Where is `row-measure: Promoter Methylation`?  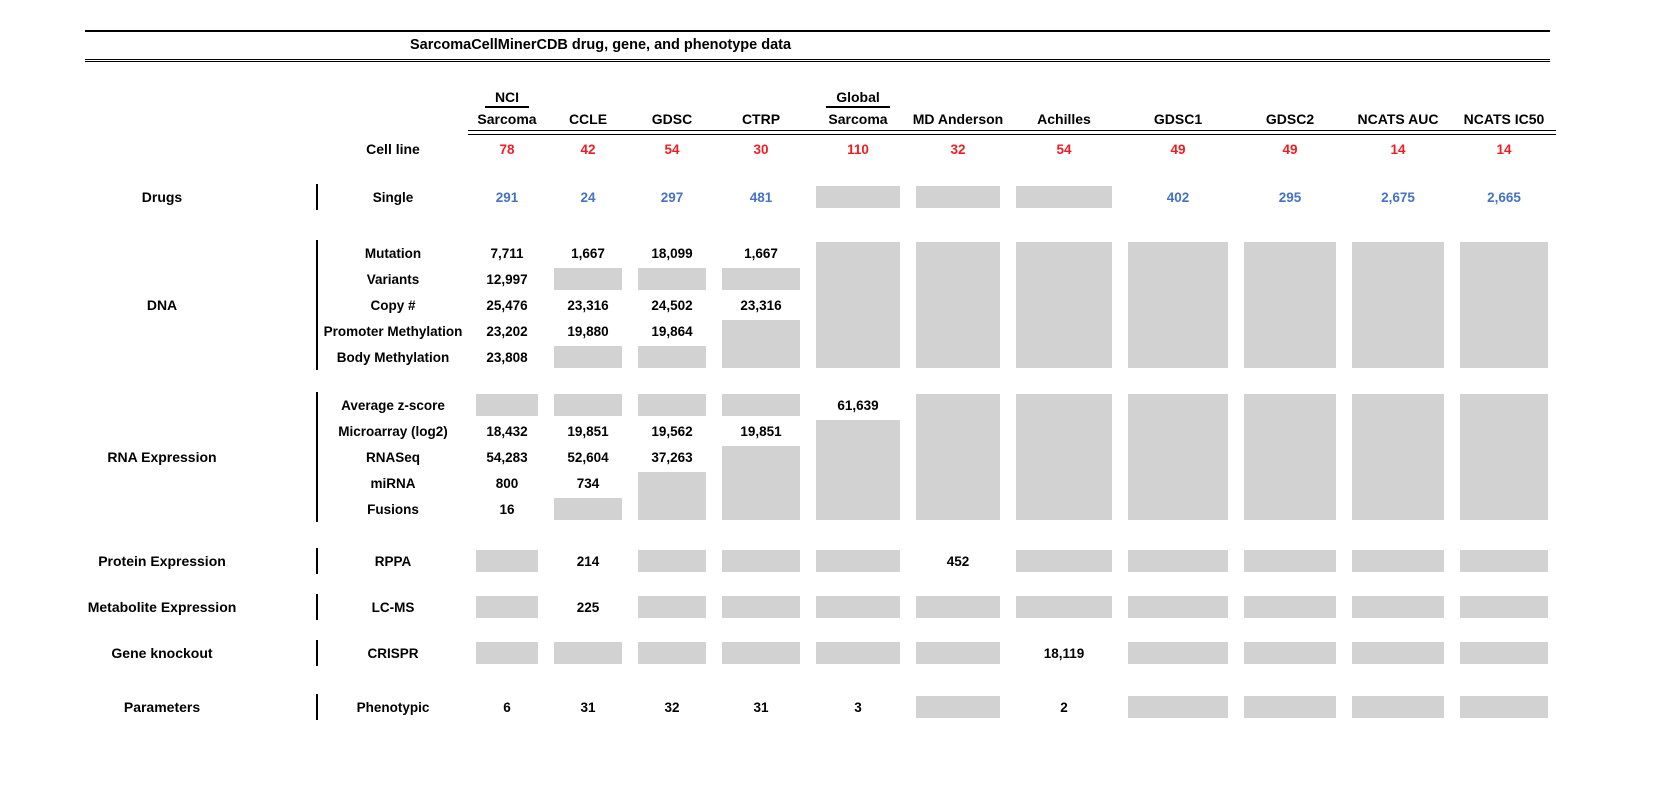 row-measure: Promoter Methylation is located at coordinates (393, 331).